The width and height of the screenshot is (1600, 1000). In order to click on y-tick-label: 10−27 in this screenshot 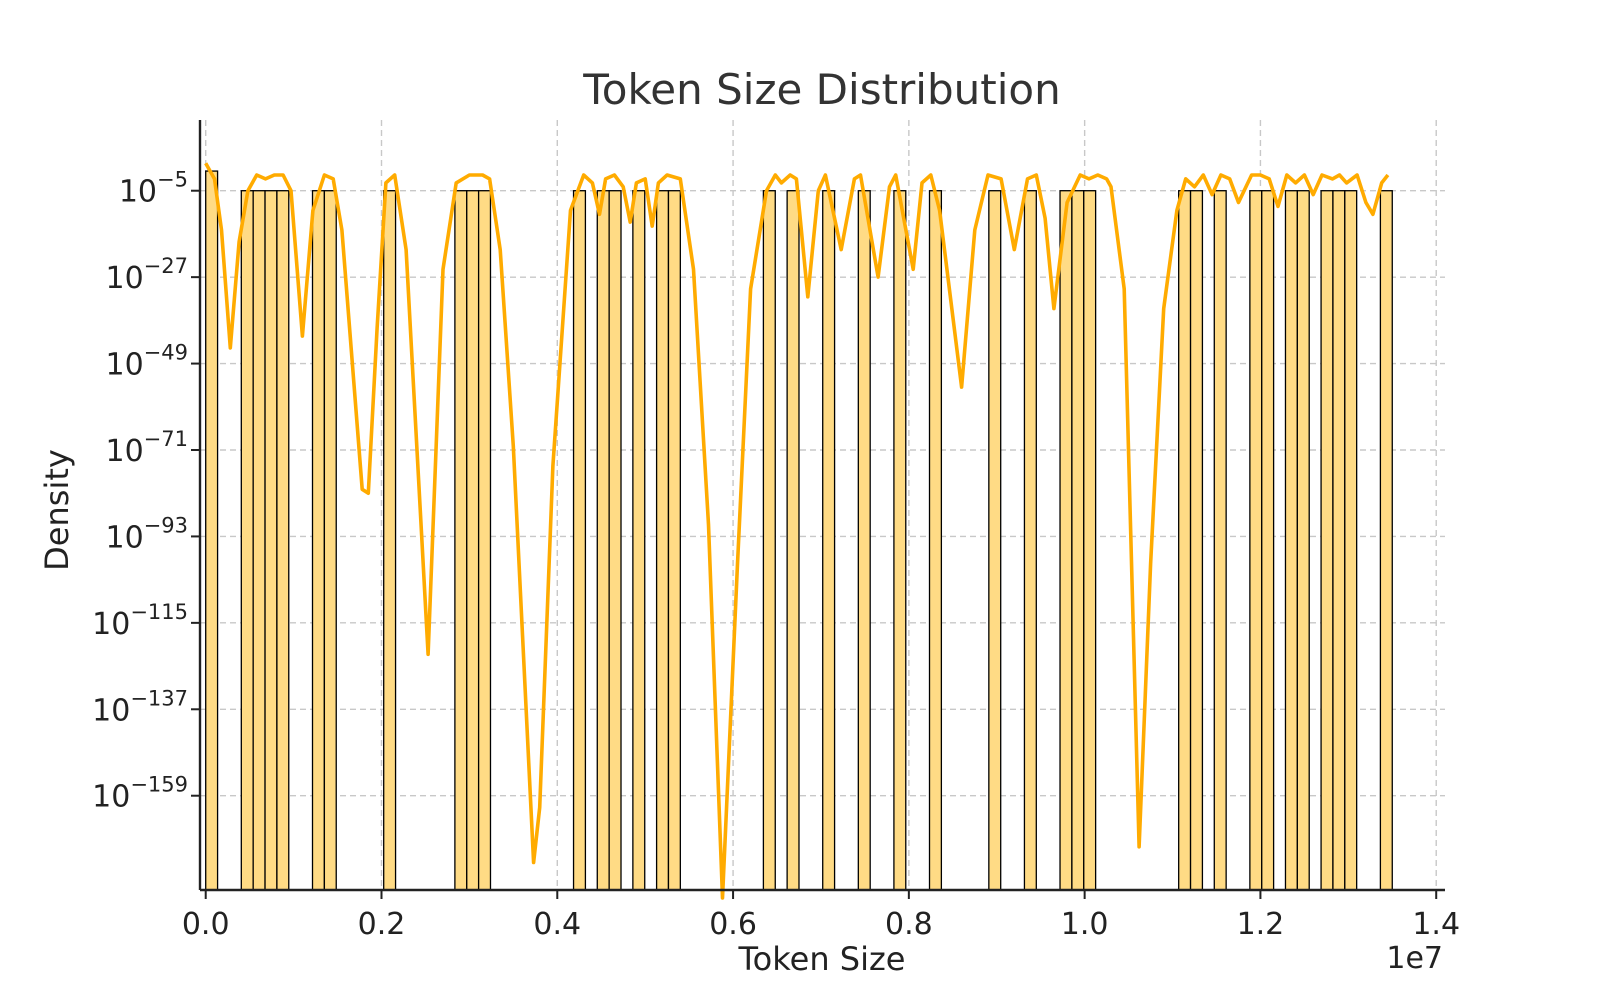, I will do `click(146, 275)`.